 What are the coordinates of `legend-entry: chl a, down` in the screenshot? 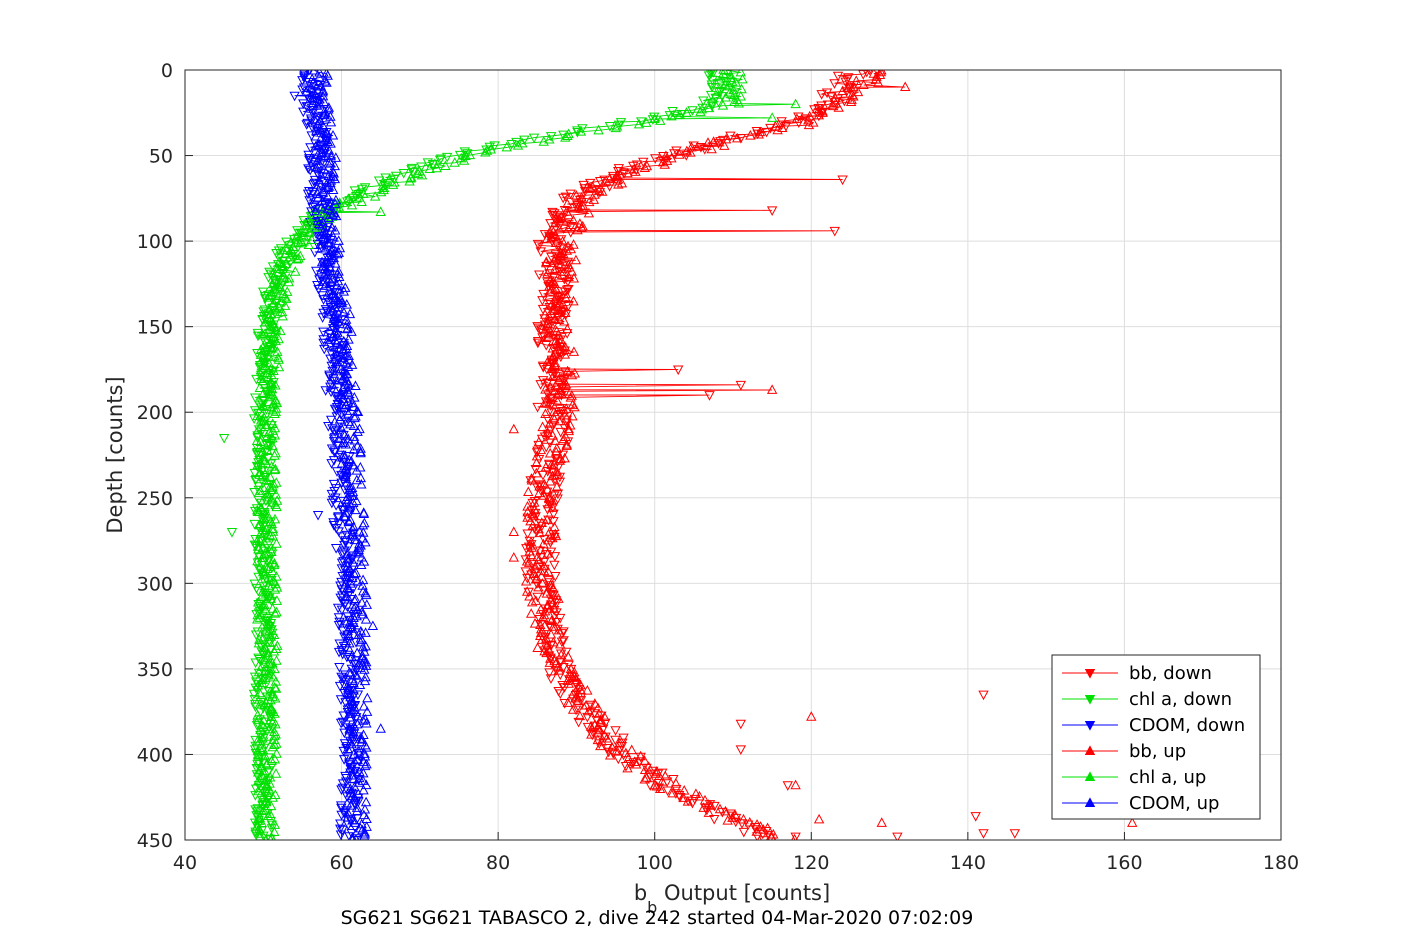 It's located at (1180, 699).